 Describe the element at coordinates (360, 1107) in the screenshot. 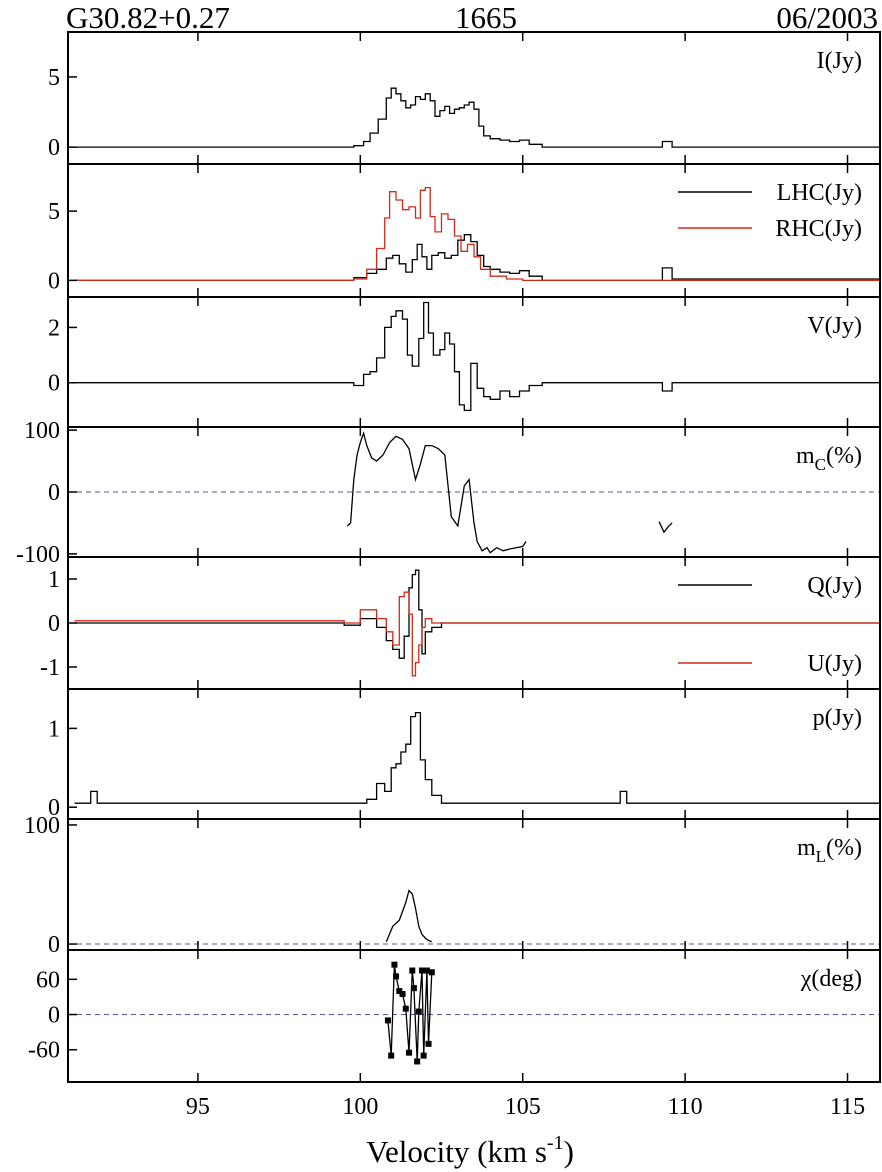

I see `x-tick-label: 100` at that location.